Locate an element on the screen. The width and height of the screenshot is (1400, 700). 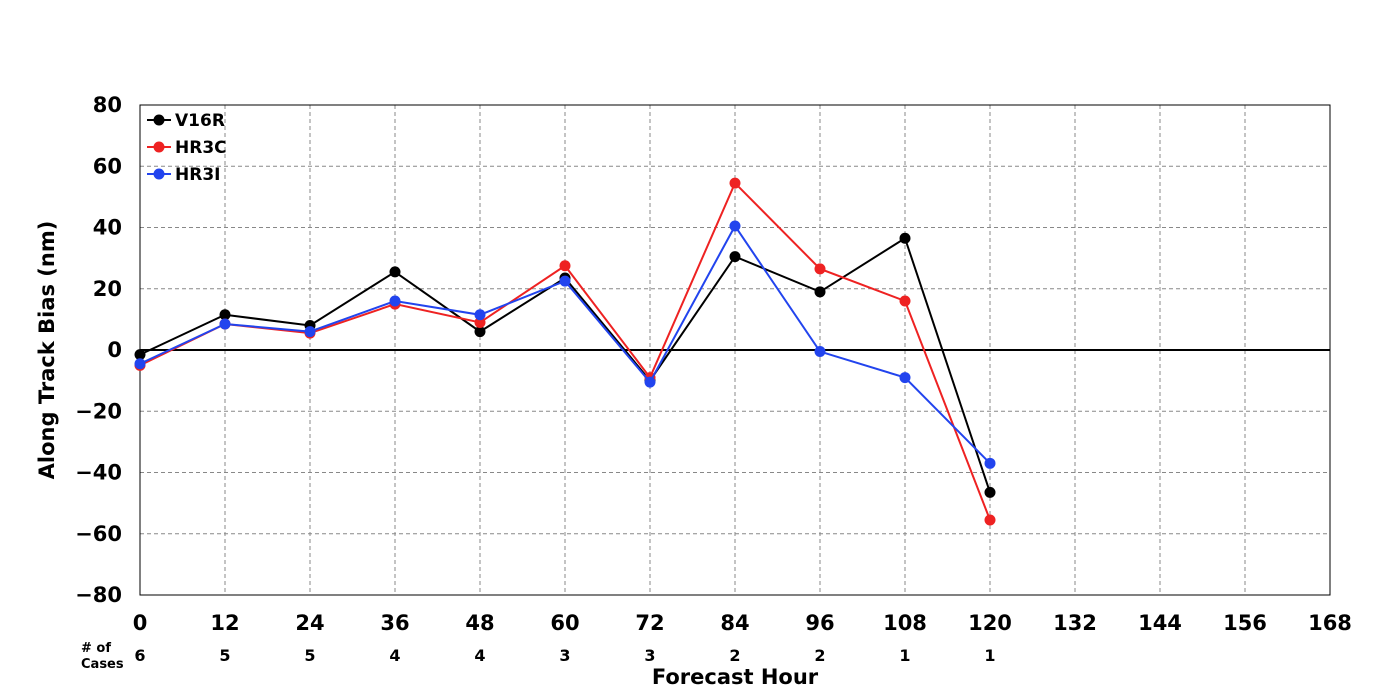
x-tick-label: 96 is located at coordinates (819, 623).